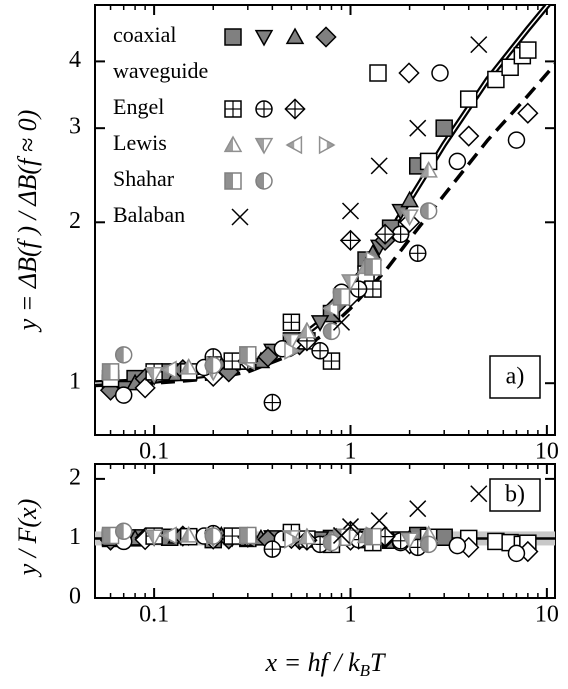  What do you see at coordinates (325, 664) in the screenshot?
I see `x-axis-label: x = hf / kBT` at bounding box center [325, 664].